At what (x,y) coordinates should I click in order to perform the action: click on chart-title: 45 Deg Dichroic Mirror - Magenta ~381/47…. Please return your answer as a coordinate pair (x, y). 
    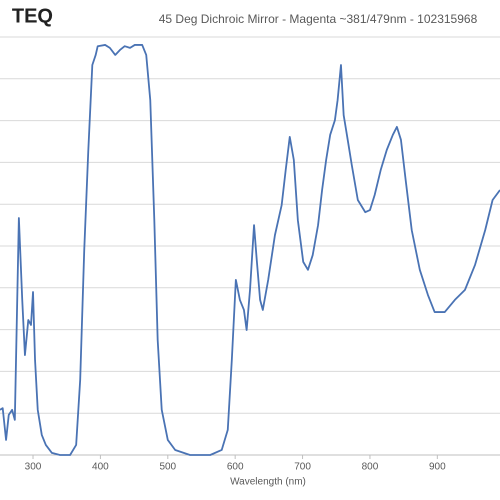
    Looking at the image, I should click on (318, 19).